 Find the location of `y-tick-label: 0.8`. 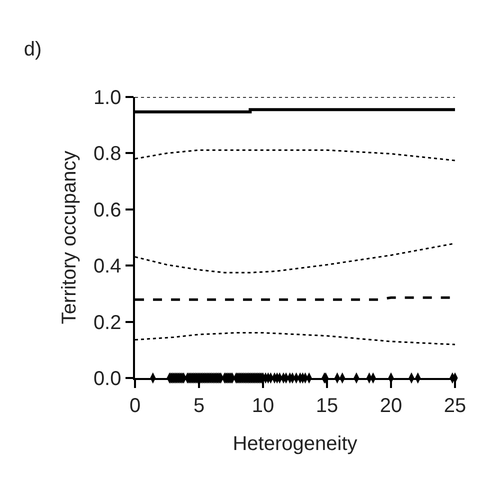

y-tick-label: 0.8 is located at coordinates (107, 154).